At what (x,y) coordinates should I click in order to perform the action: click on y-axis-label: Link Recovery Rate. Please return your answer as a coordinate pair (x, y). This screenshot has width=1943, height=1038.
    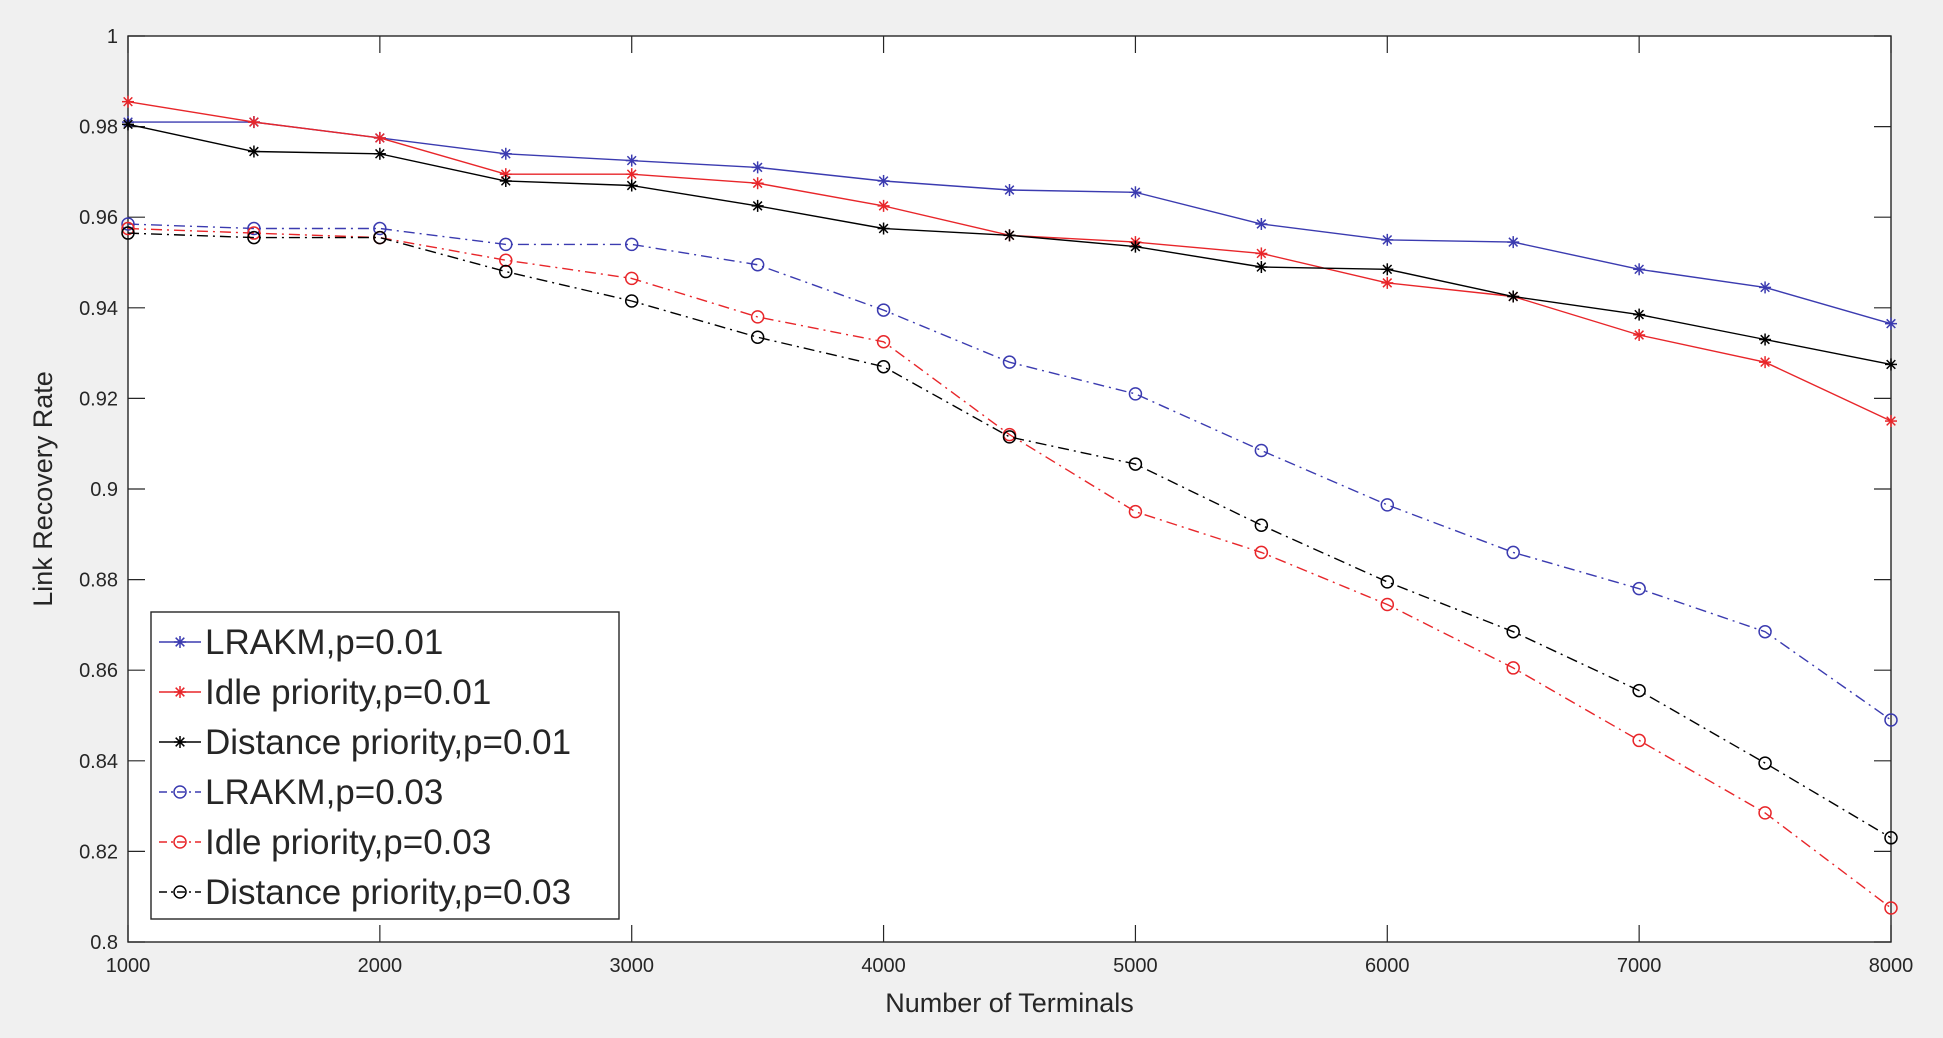
    Looking at the image, I should click on (43, 489).